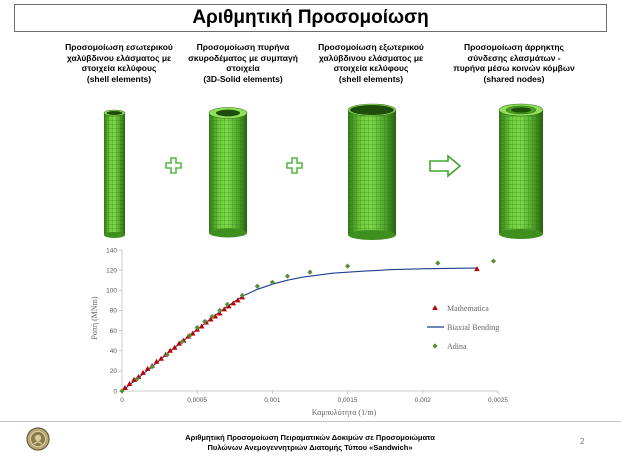 The image size is (621, 459). Describe the element at coordinates (114, 371) in the screenshot. I see `y-tick-label: 20` at that location.